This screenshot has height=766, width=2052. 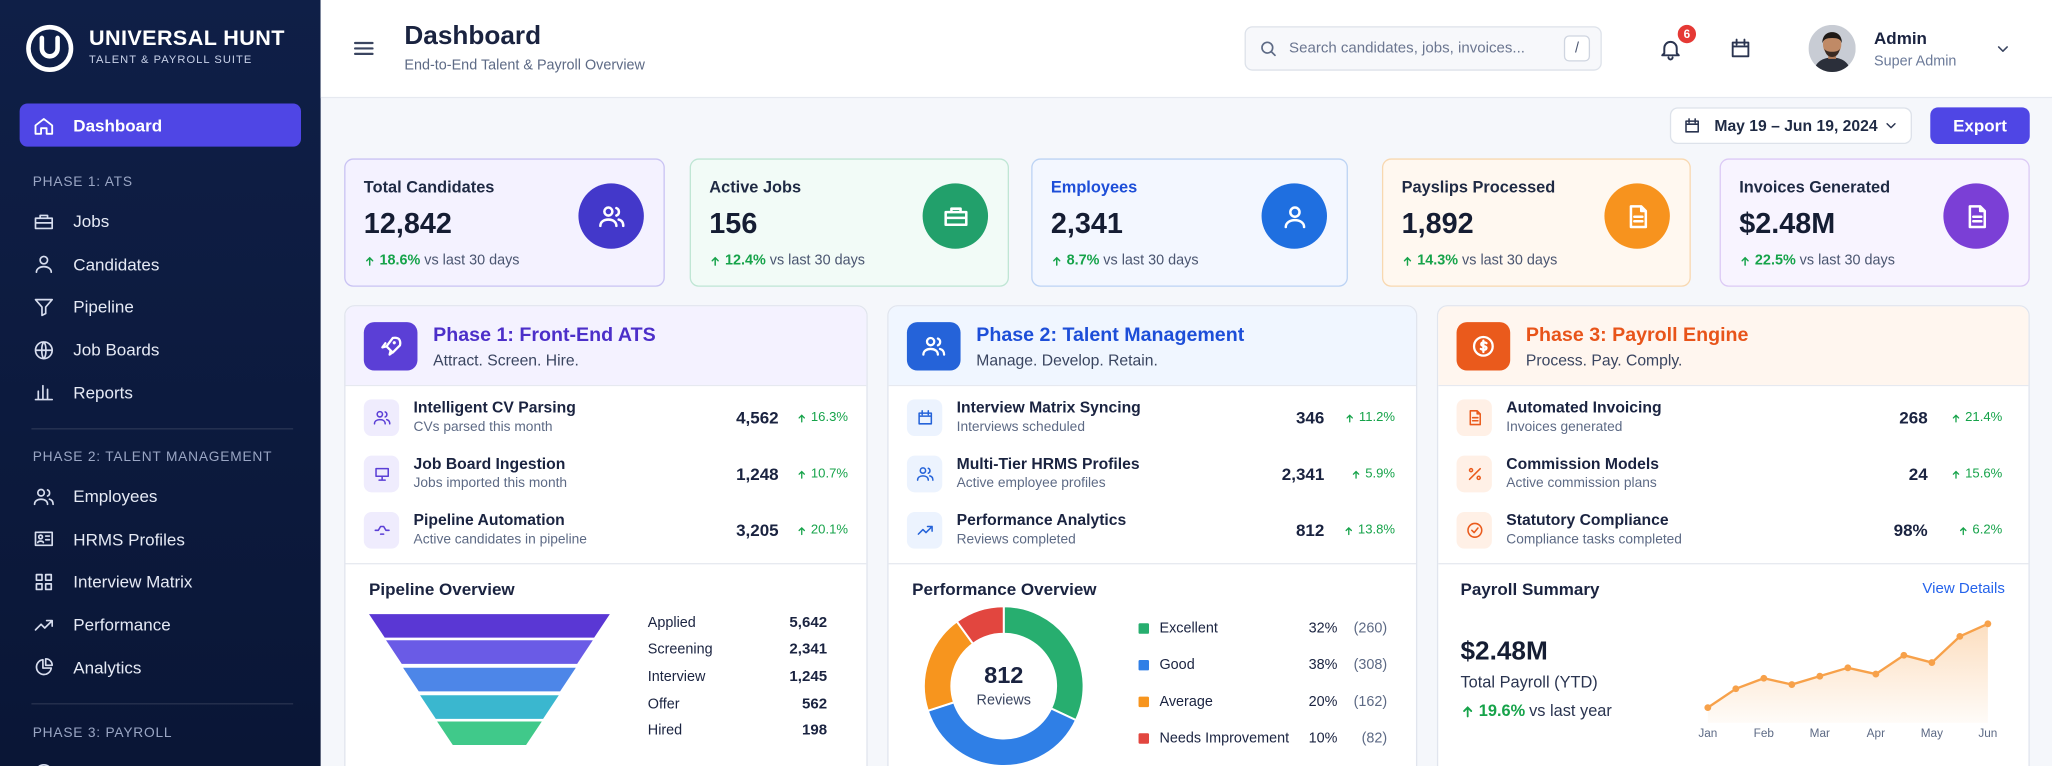 What do you see at coordinates (1020, 427) in the screenshot?
I see `metric-subtitle: Interviews scheduled` at bounding box center [1020, 427].